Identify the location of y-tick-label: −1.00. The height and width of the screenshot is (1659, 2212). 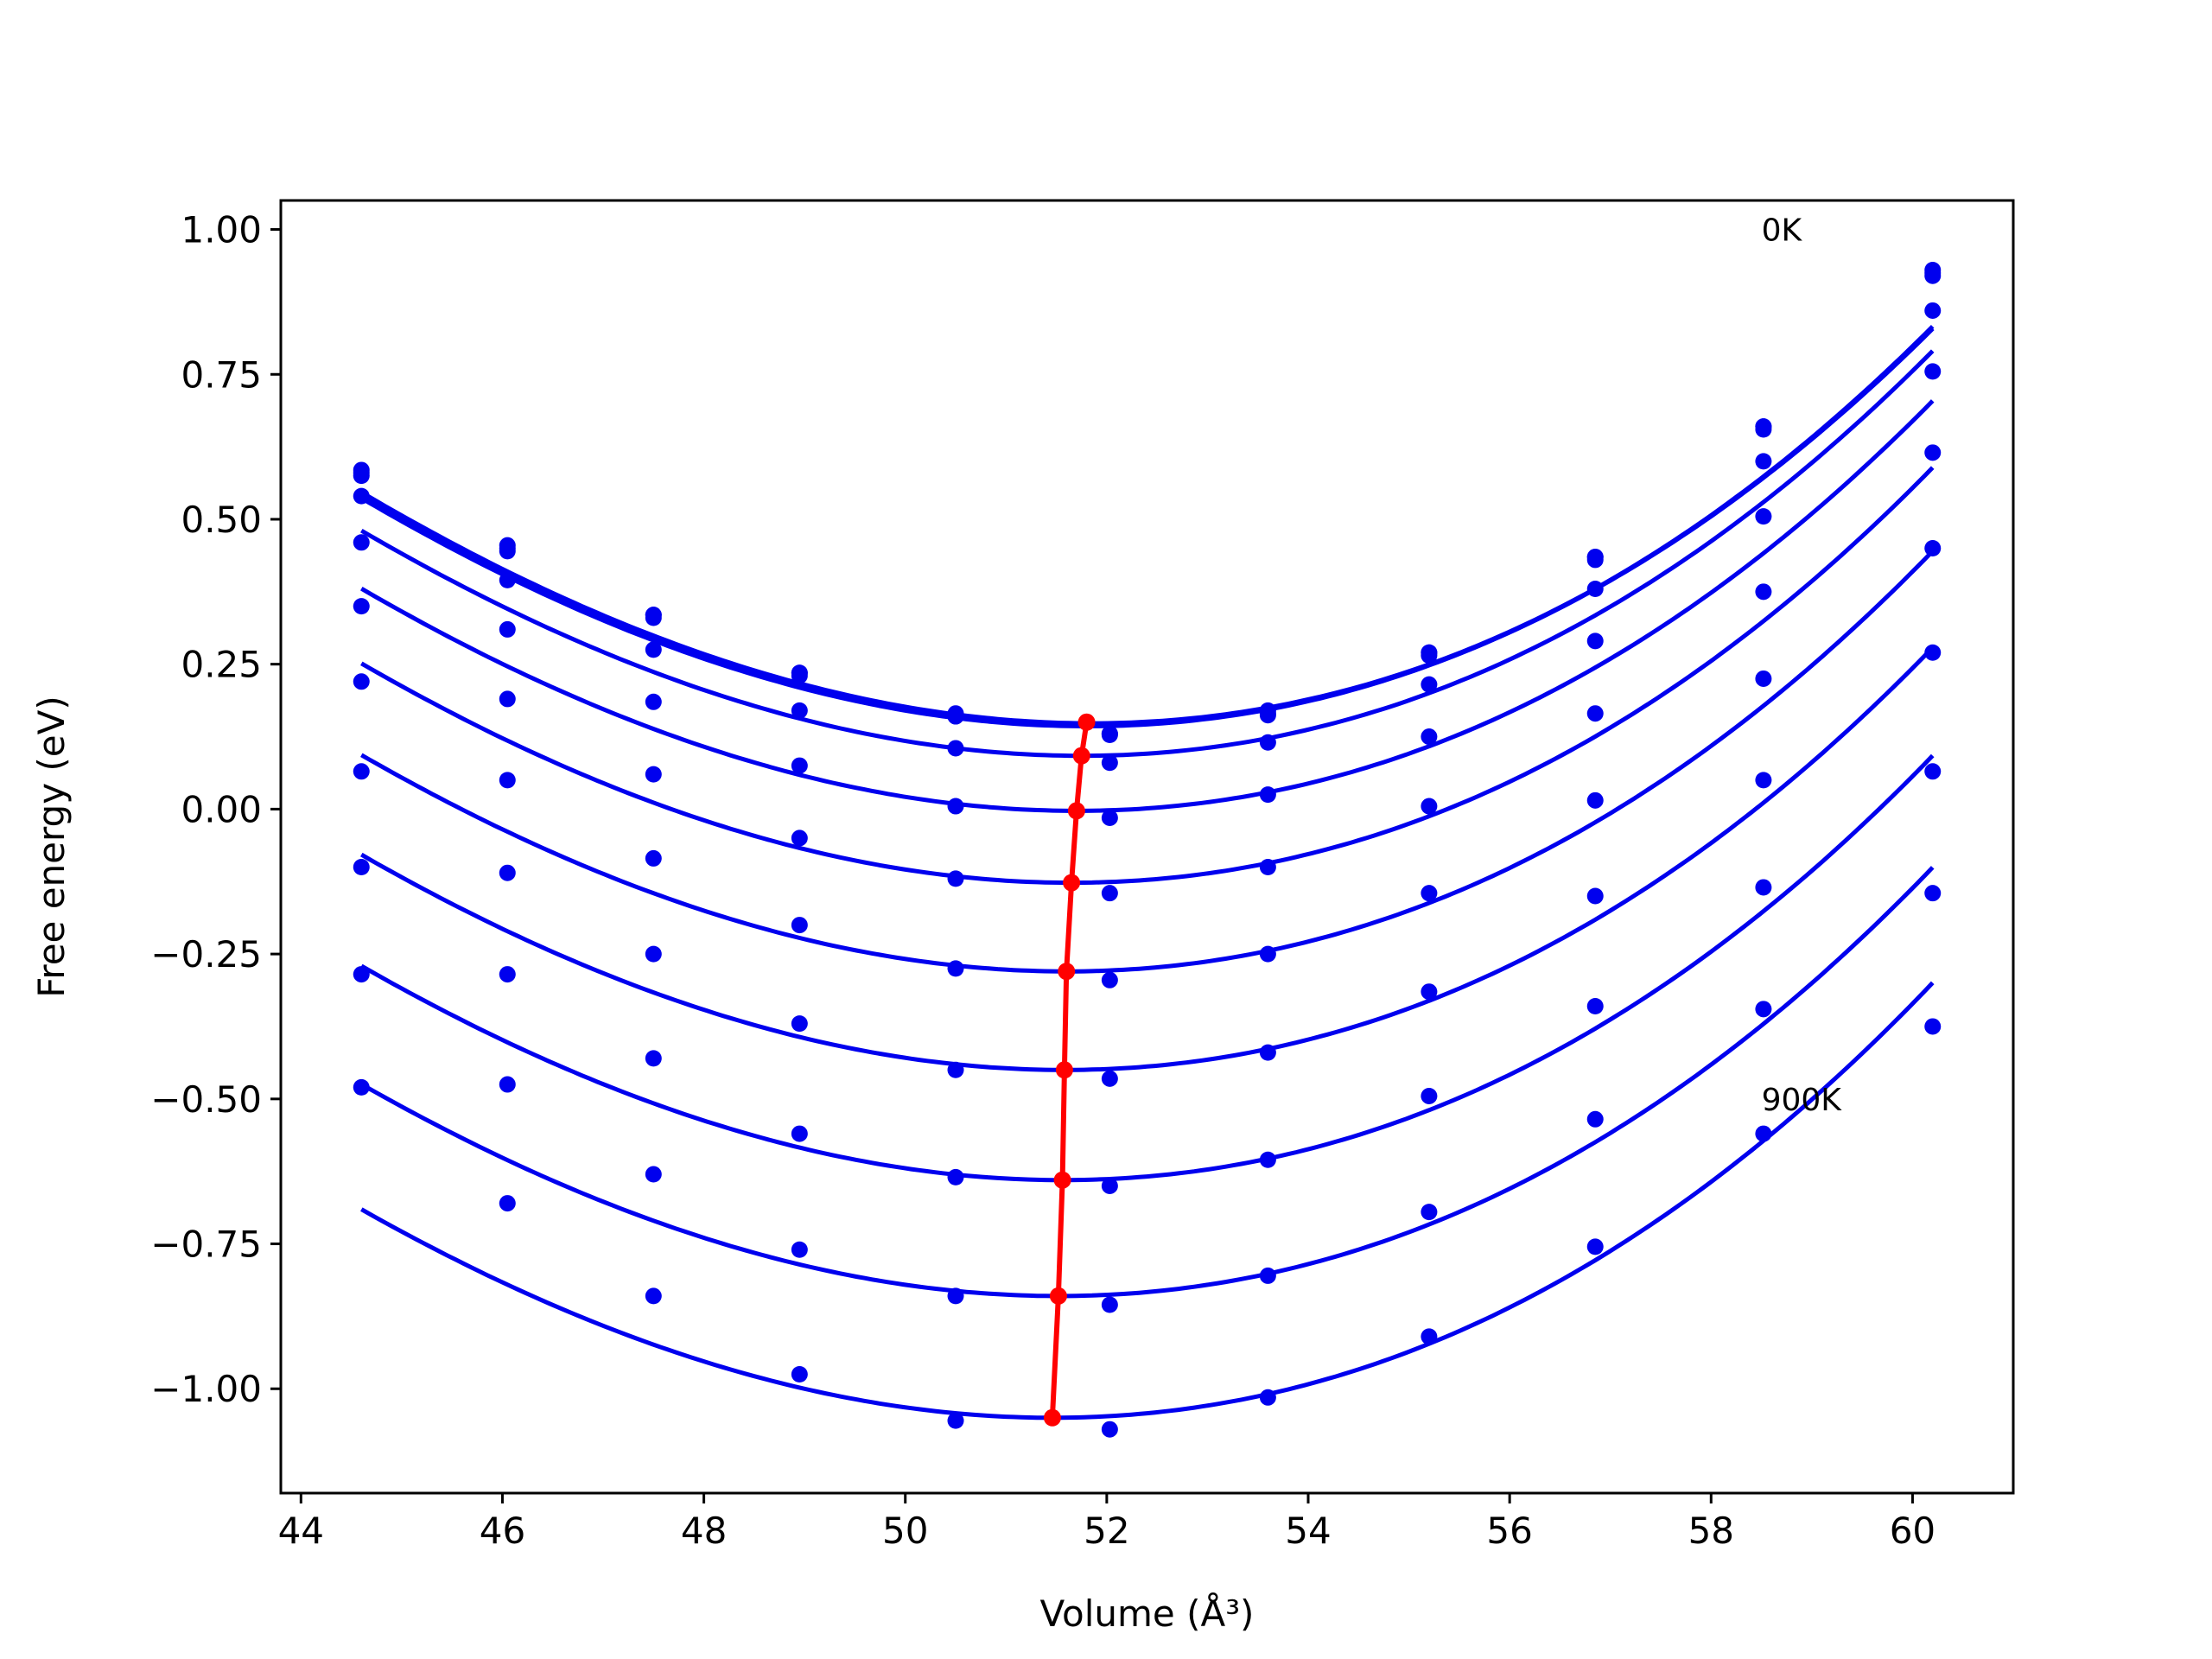
(206, 1389).